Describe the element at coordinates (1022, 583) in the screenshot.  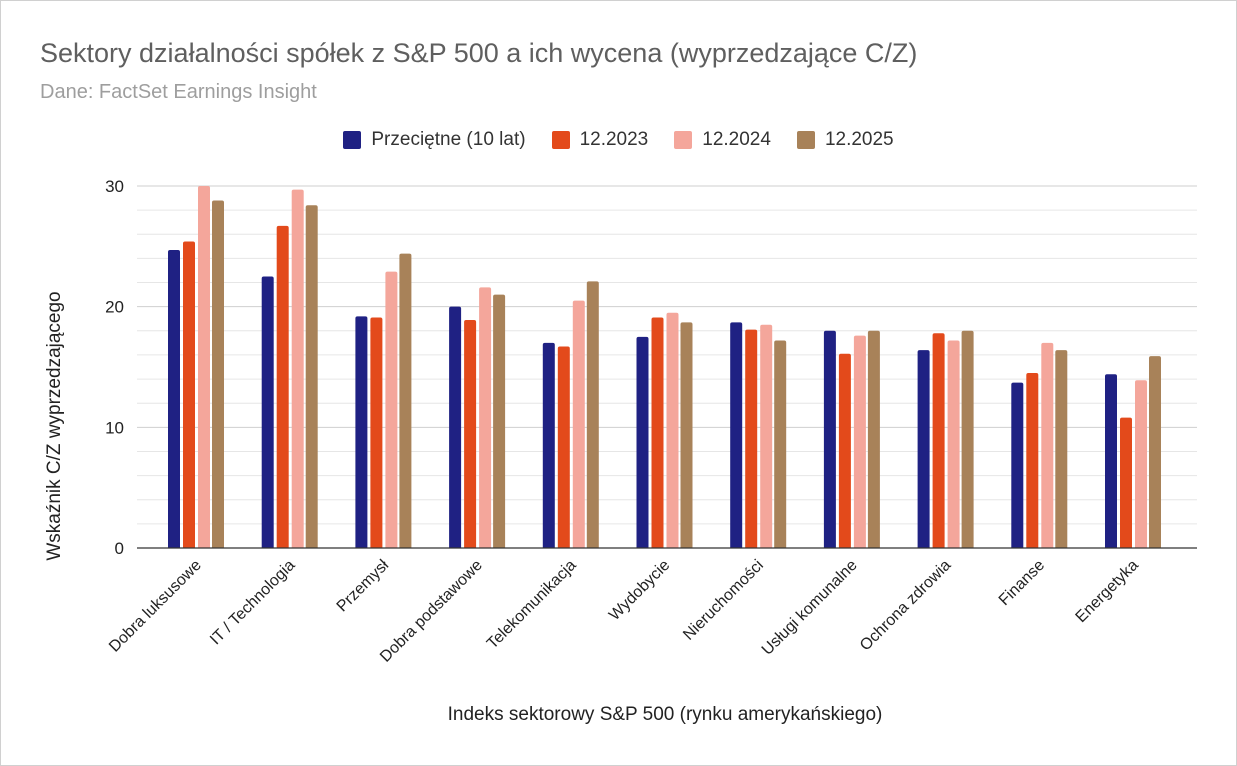
I see `x-tick-label: Finanse` at that location.